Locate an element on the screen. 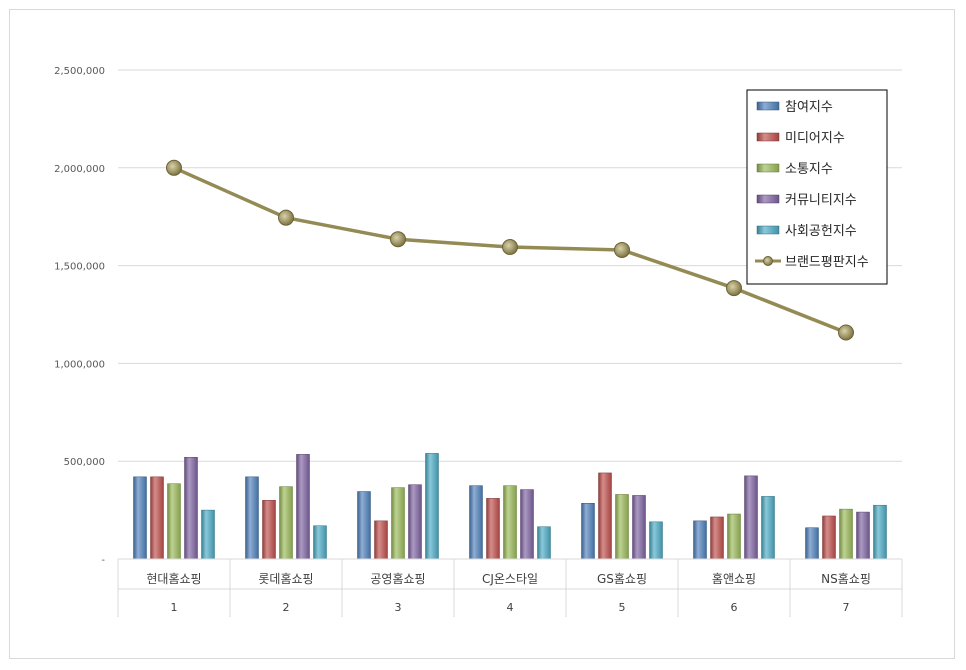  legend-swatch-marker is located at coordinates (768, 261).